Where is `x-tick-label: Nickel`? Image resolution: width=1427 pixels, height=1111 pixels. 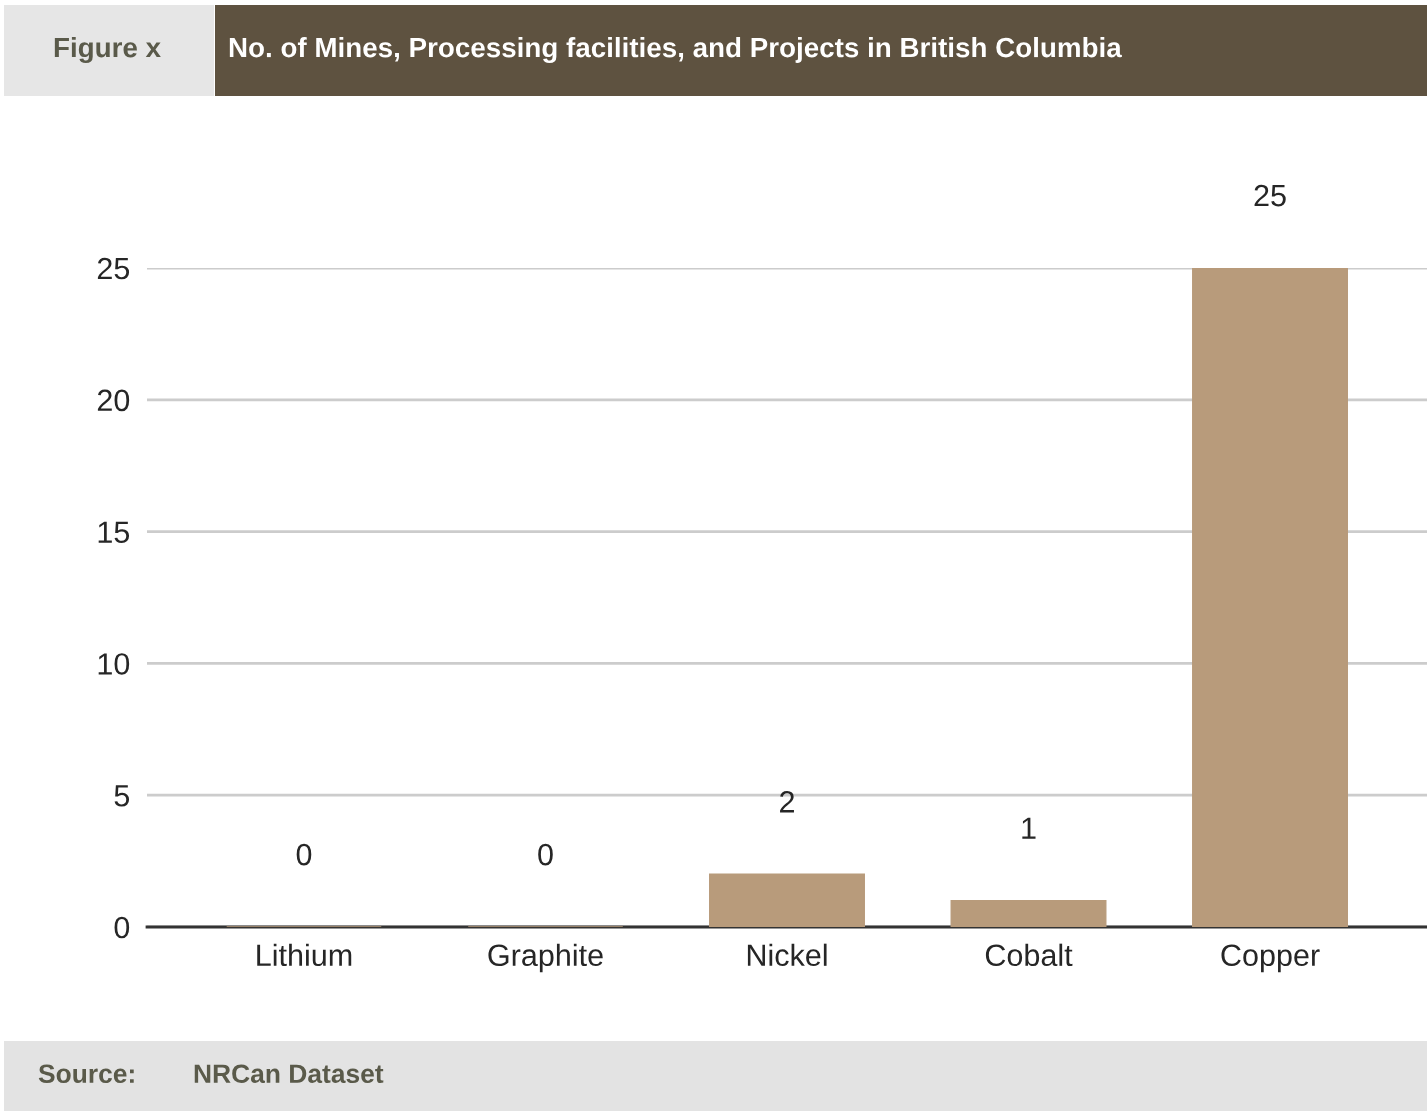 x-tick-label: Nickel is located at coordinates (787, 955).